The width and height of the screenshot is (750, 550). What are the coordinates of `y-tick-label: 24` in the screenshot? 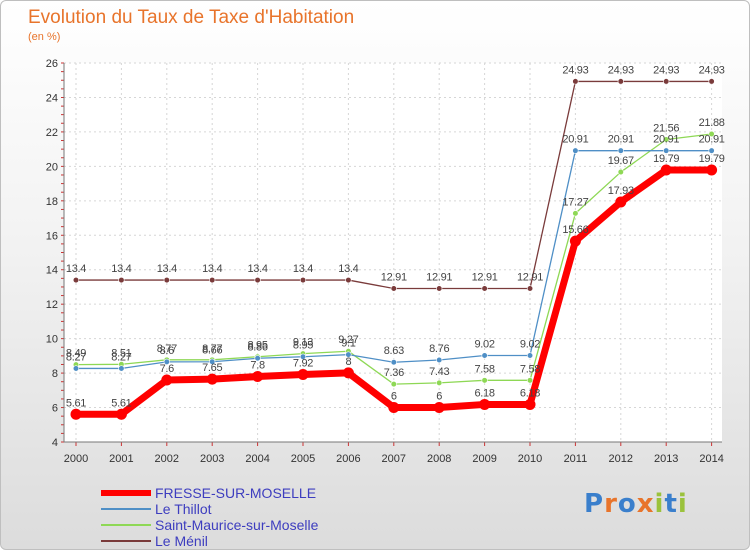 It's located at (52, 98).